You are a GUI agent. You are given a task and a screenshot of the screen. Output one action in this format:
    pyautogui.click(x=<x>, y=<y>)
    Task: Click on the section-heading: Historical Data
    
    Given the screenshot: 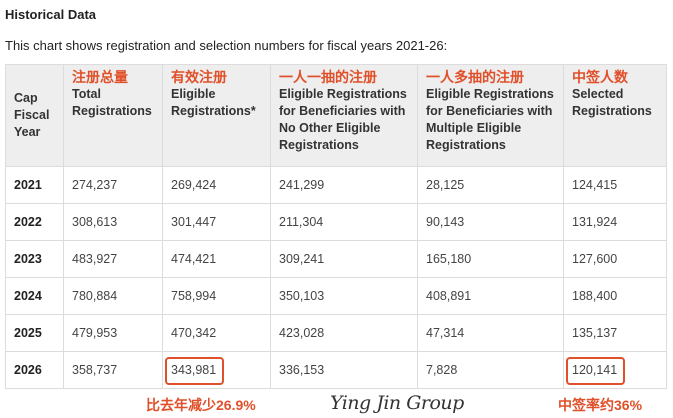 What is the action you would take?
    pyautogui.click(x=51, y=14)
    